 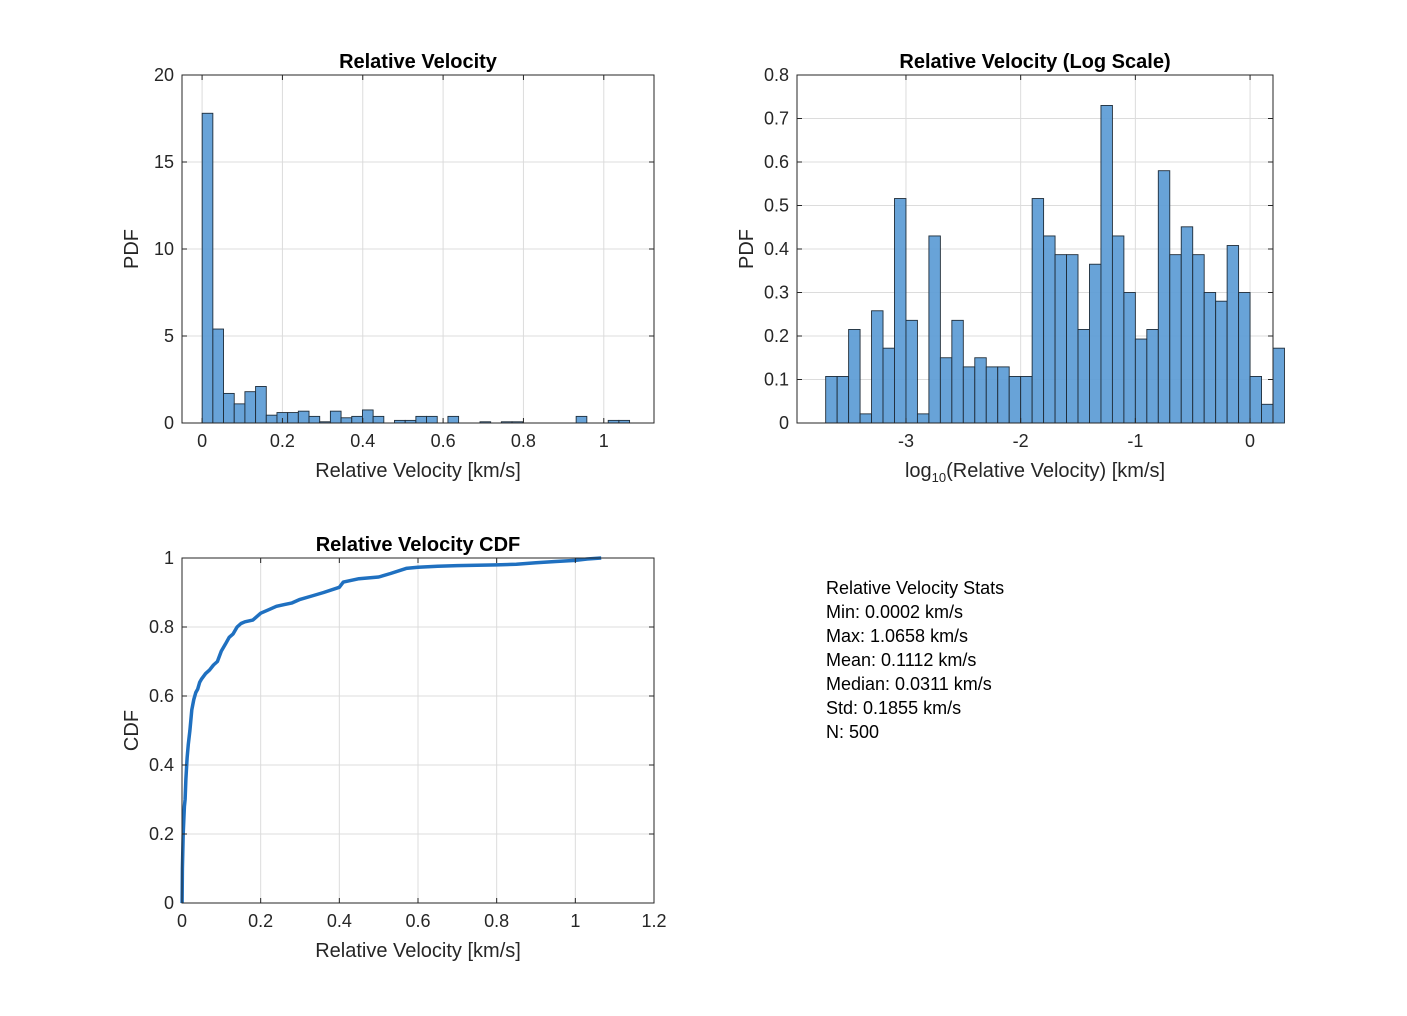 What do you see at coordinates (894, 708) in the screenshot?
I see `stats-std: Std: 0.1855 km/s` at bounding box center [894, 708].